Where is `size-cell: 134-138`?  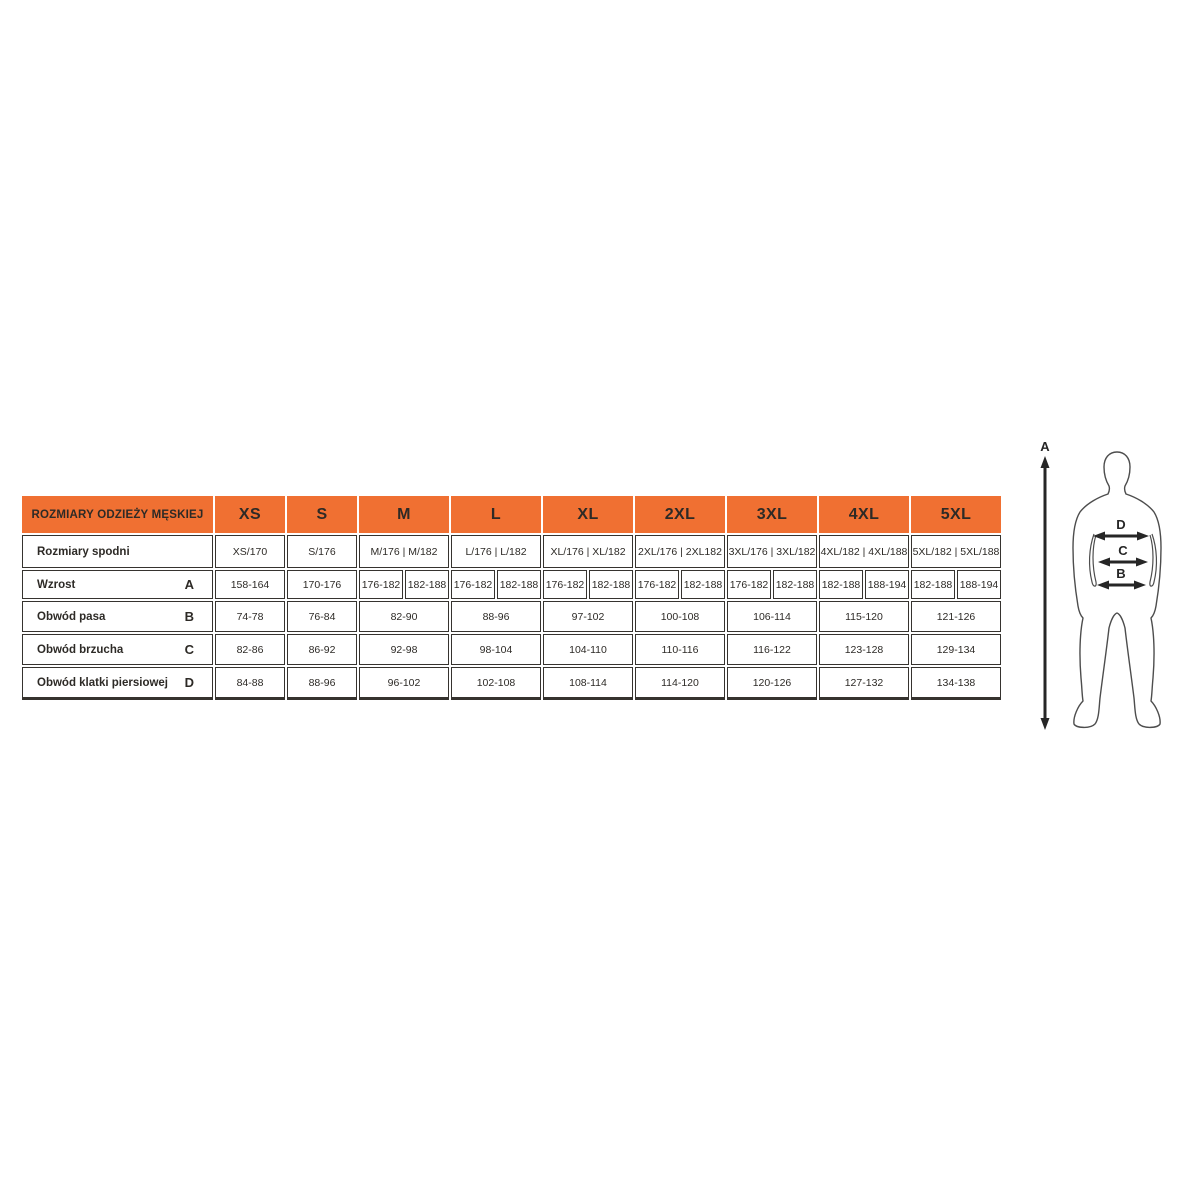
size-cell: 134-138 is located at coordinates (956, 683).